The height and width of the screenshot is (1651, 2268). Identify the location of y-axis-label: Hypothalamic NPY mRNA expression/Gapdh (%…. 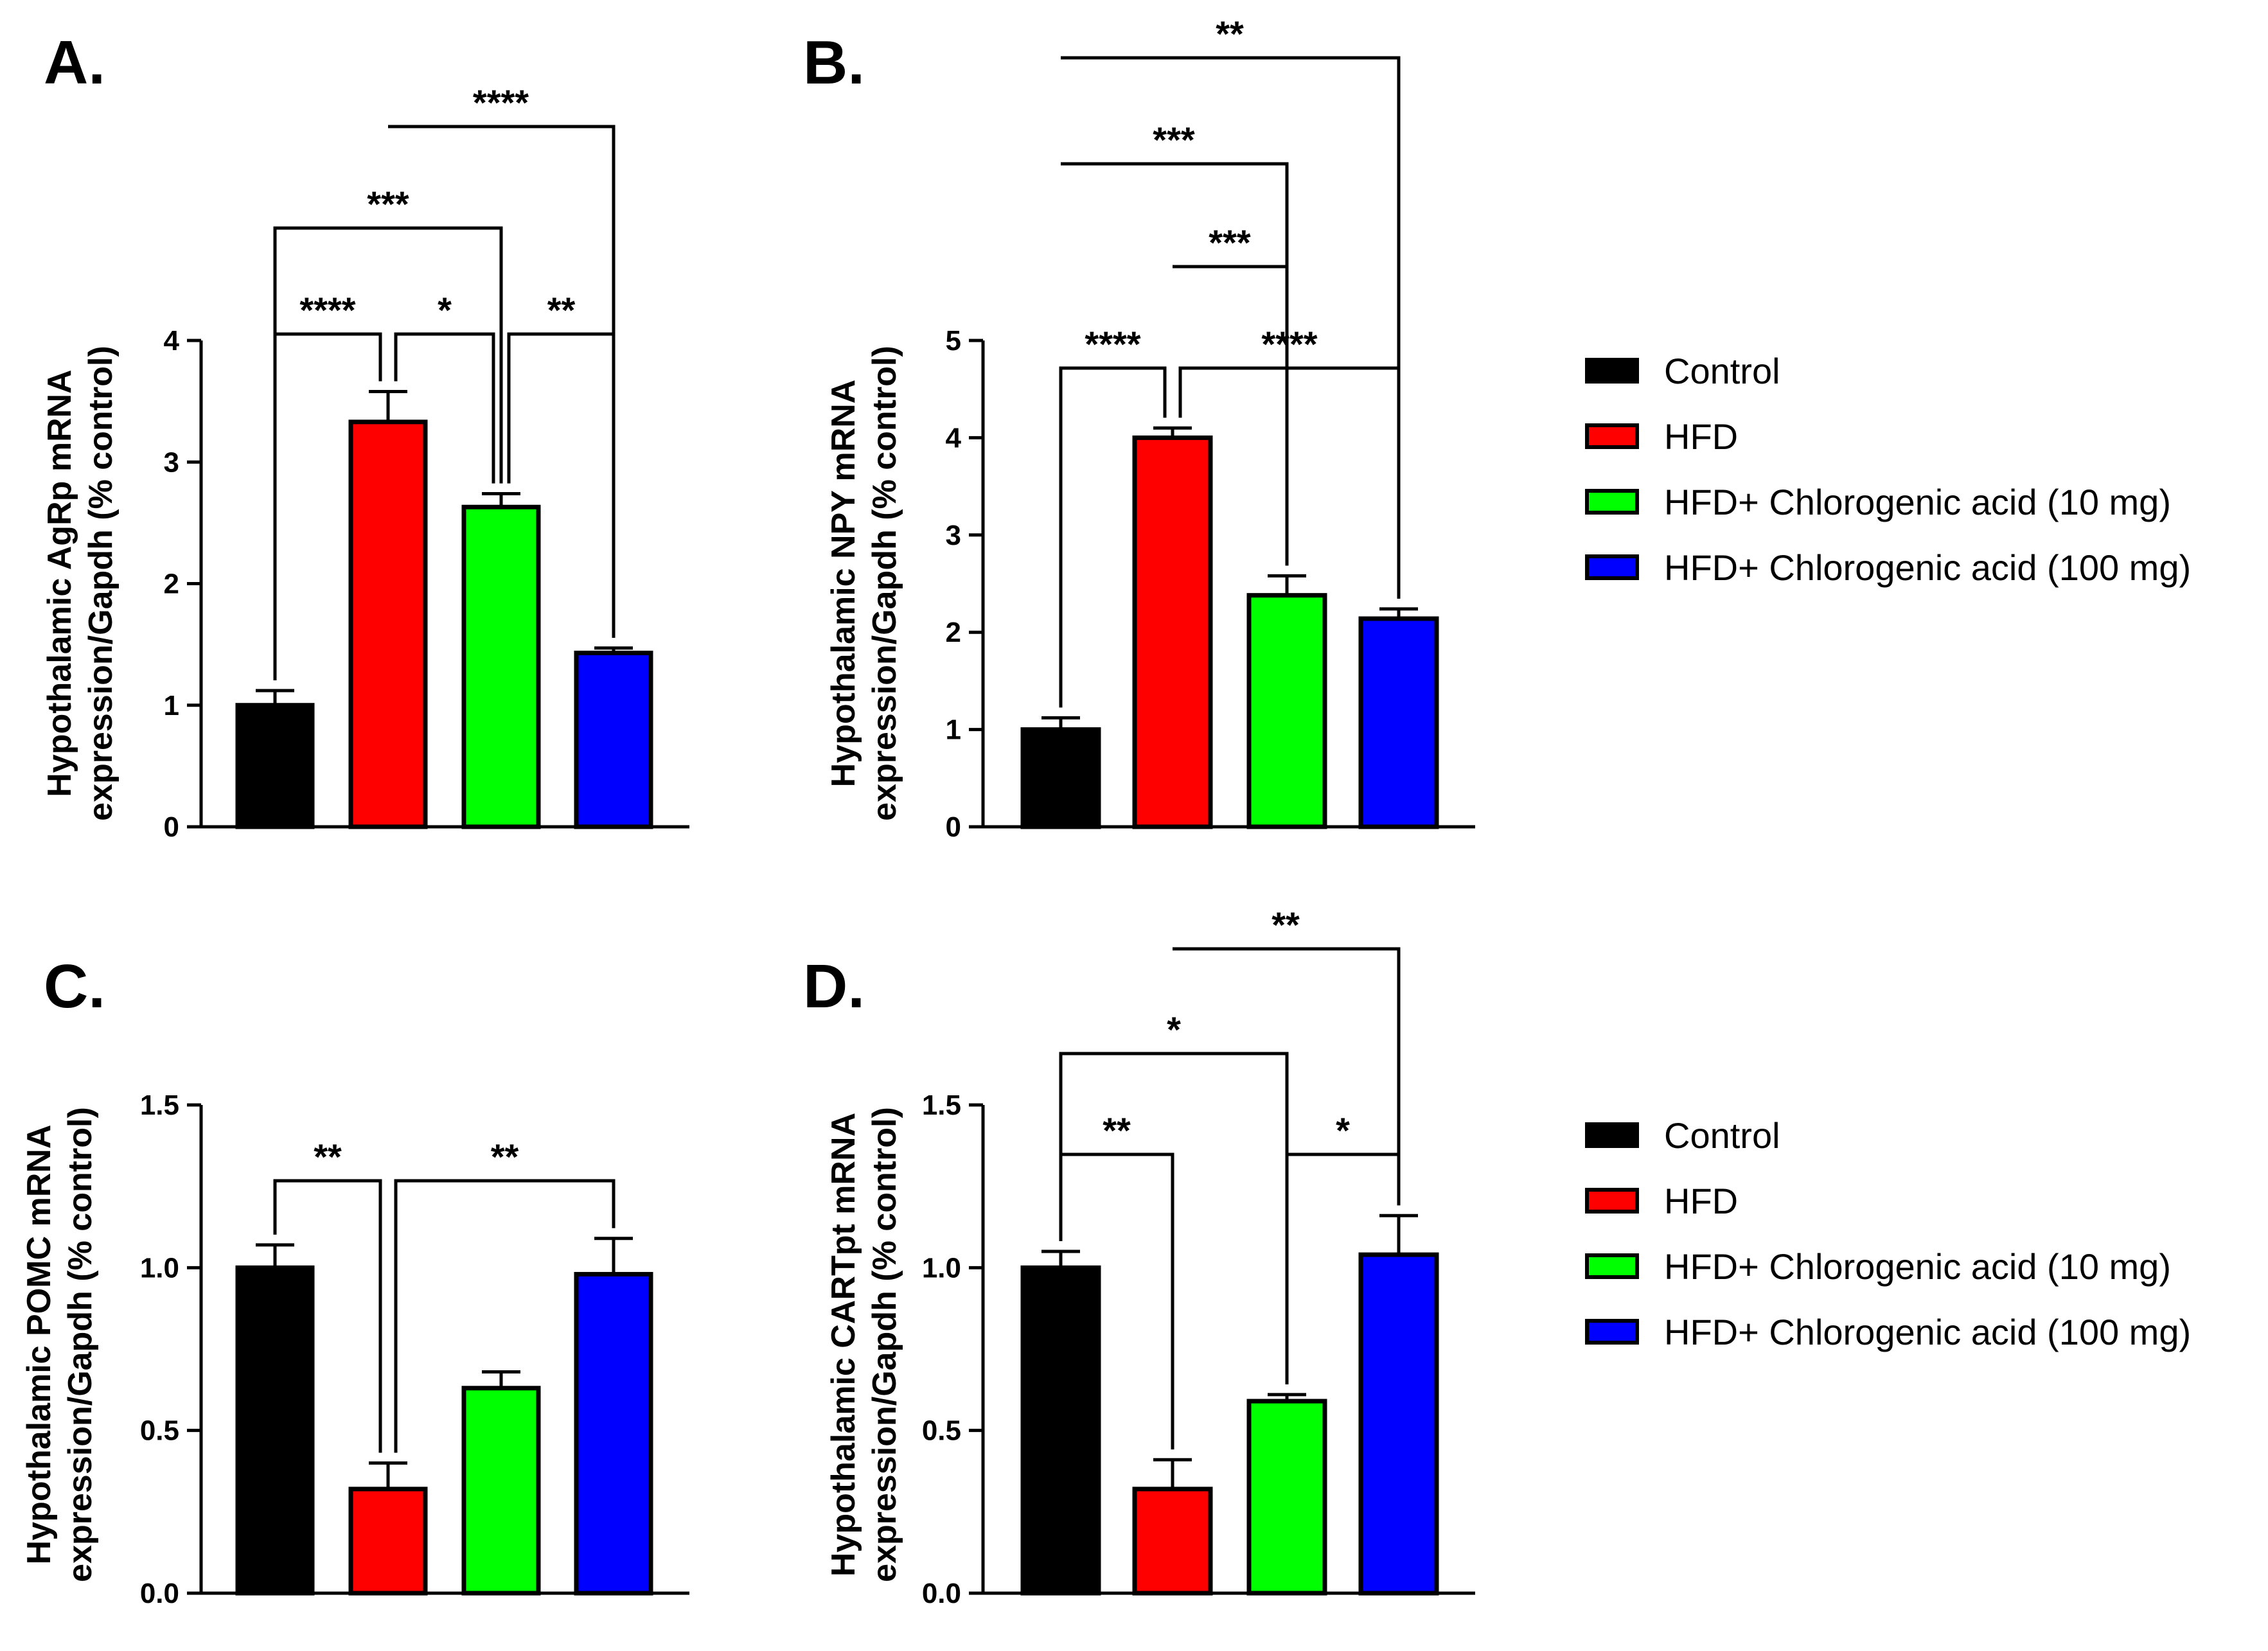
(864, 584).